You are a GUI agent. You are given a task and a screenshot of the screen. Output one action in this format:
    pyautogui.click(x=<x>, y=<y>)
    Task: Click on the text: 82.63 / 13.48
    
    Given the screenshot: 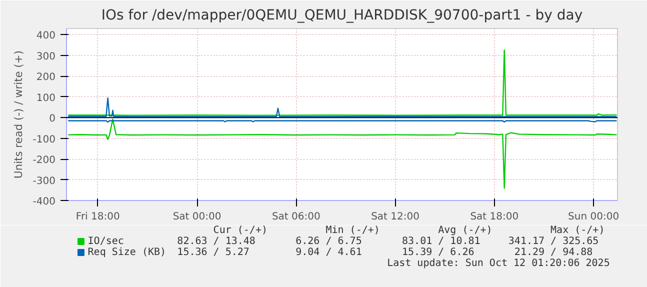 What is the action you would take?
    pyautogui.click(x=216, y=241)
    